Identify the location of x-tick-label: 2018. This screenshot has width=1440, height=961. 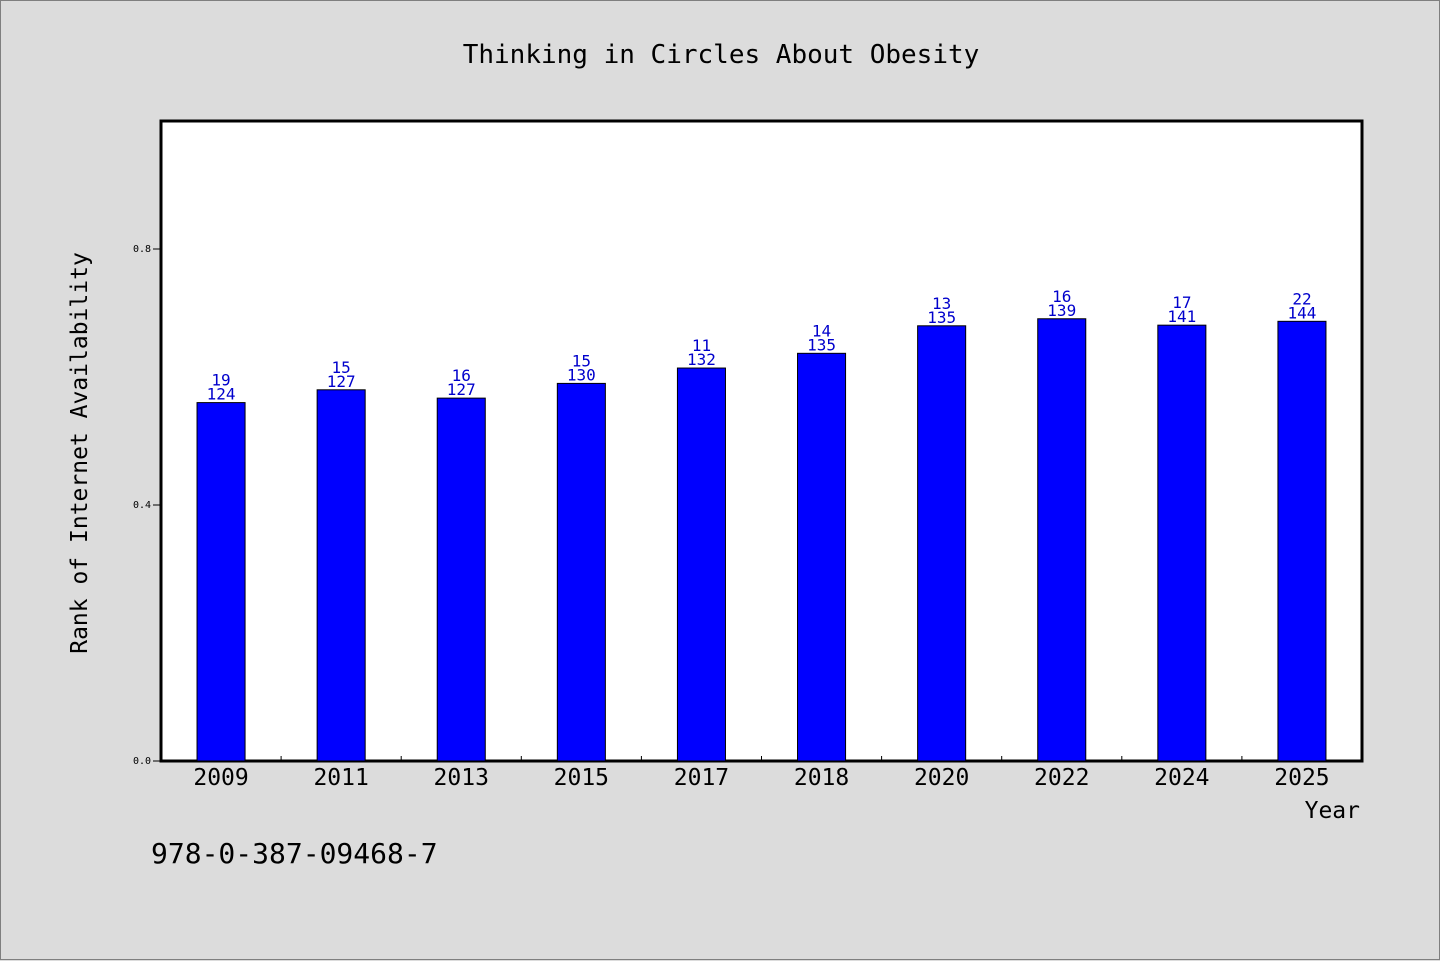
(821, 778).